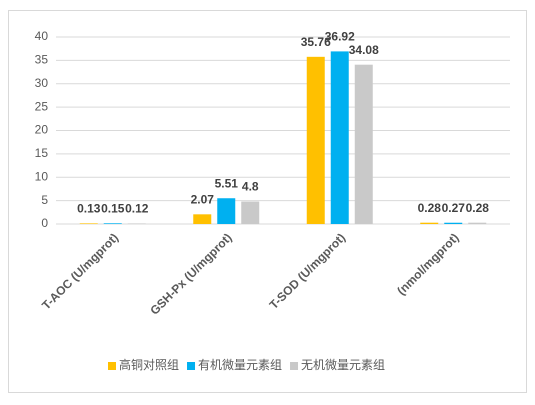  I want to click on y-tick-label: 40, so click(42, 36).